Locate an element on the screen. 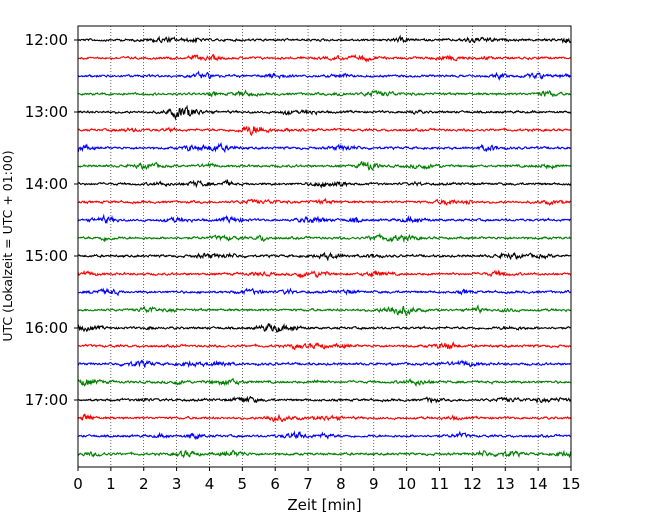 The width and height of the screenshot is (650, 520). y-tick-label: 17:00 is located at coordinates (46, 400).